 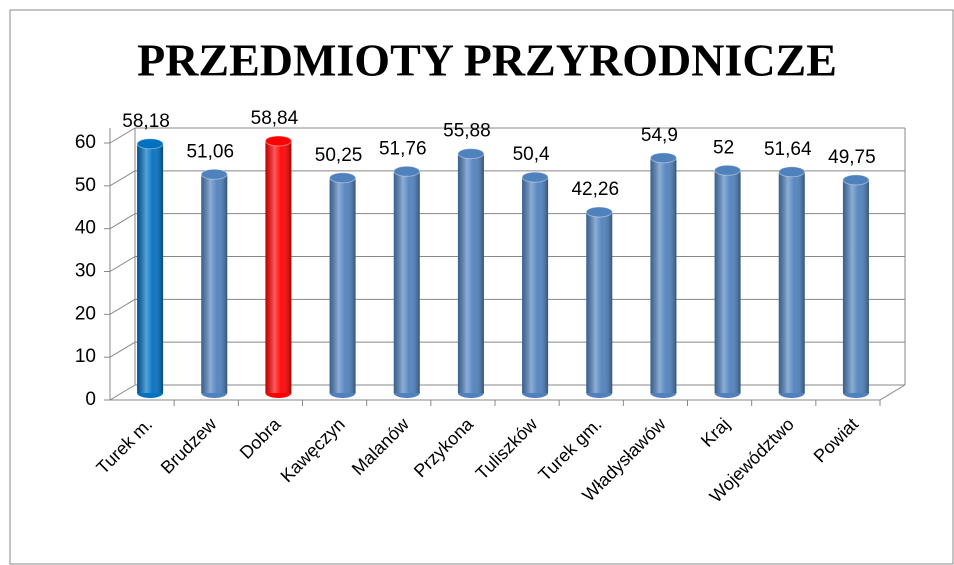 I want to click on y-tick-label: 30, so click(x=85, y=271).